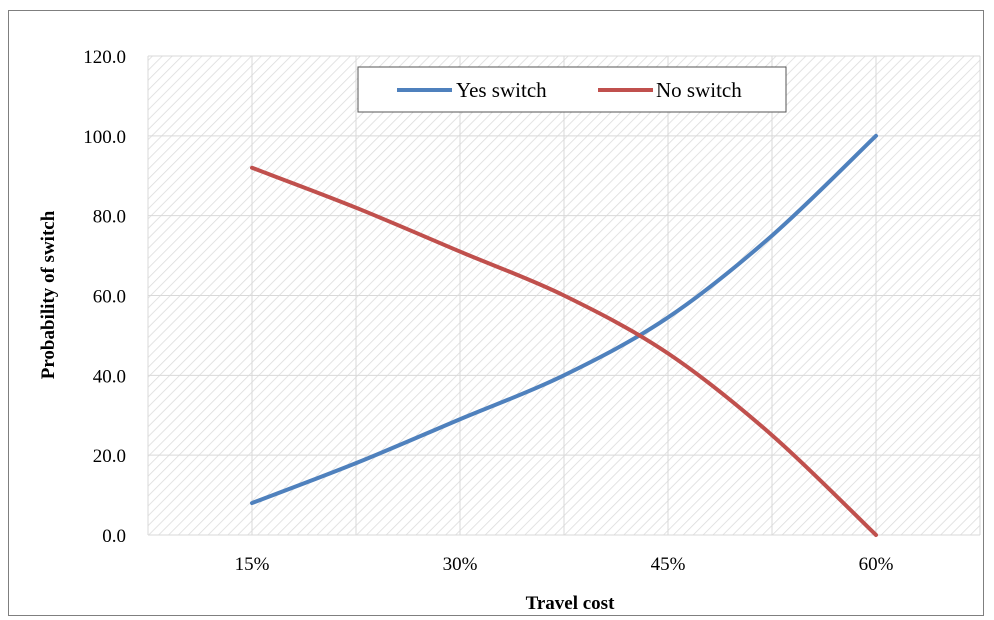 The height and width of the screenshot is (620, 994). I want to click on x-axis-title: Travel cost, so click(570, 603).